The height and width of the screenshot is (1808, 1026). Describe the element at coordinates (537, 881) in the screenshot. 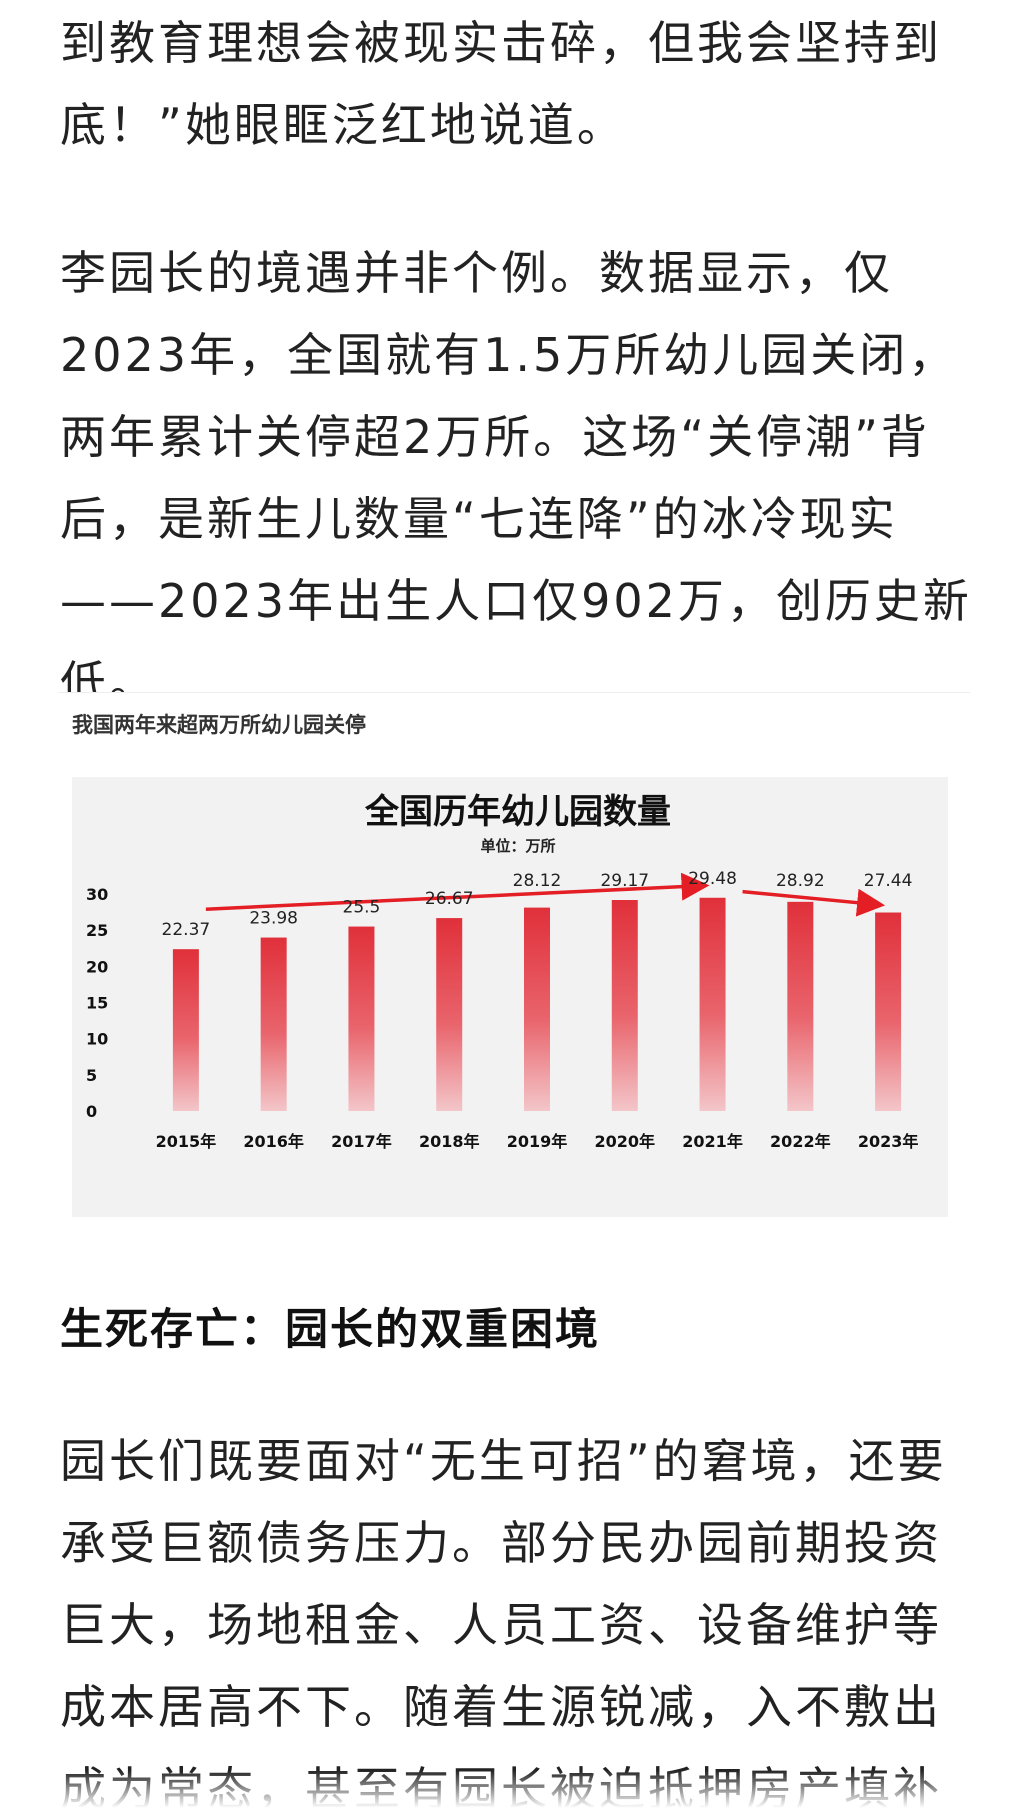

I see `bar-value-label: 28.12` at that location.